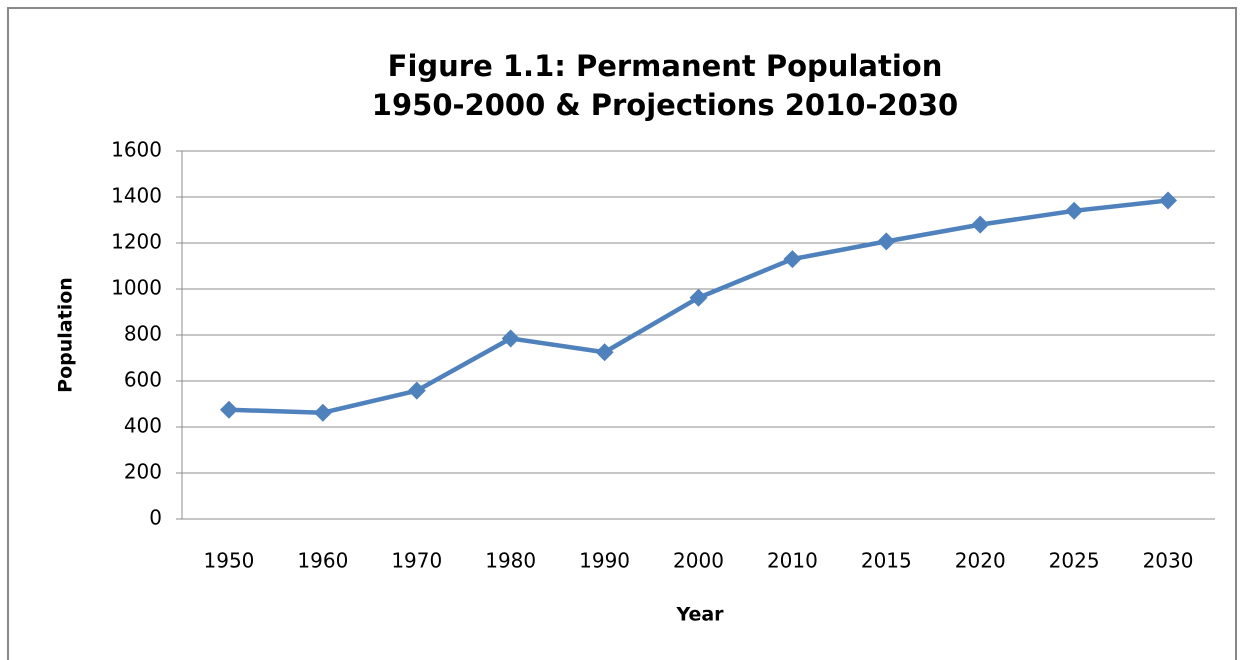  Describe the element at coordinates (698, 561) in the screenshot. I see `x-tick-label: 2000` at that location.